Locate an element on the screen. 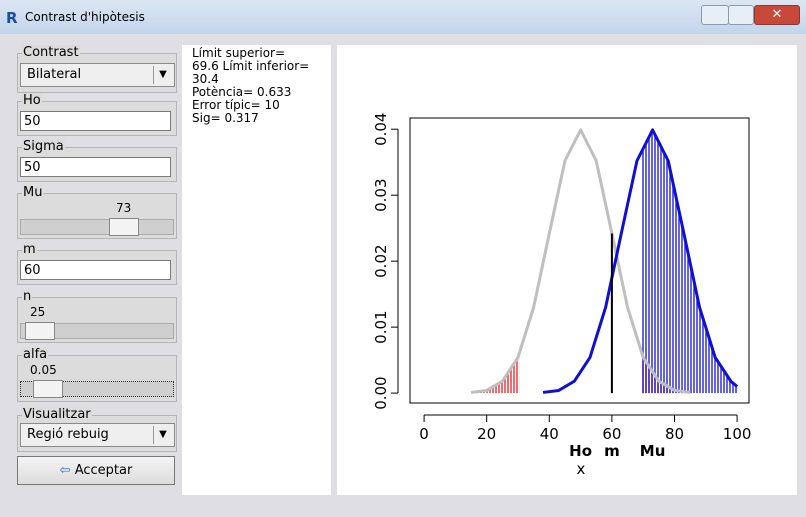 This screenshot has height=517, width=806. label: Visualitzar is located at coordinates (57, 414).